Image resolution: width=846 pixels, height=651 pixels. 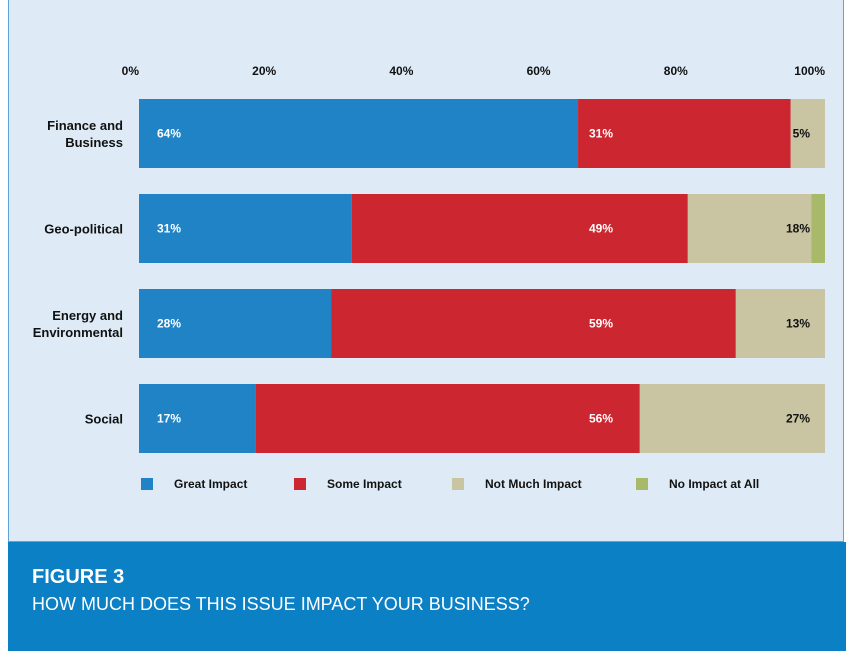 What do you see at coordinates (533, 484) in the screenshot?
I see `legend-label: Not Much Impact` at bounding box center [533, 484].